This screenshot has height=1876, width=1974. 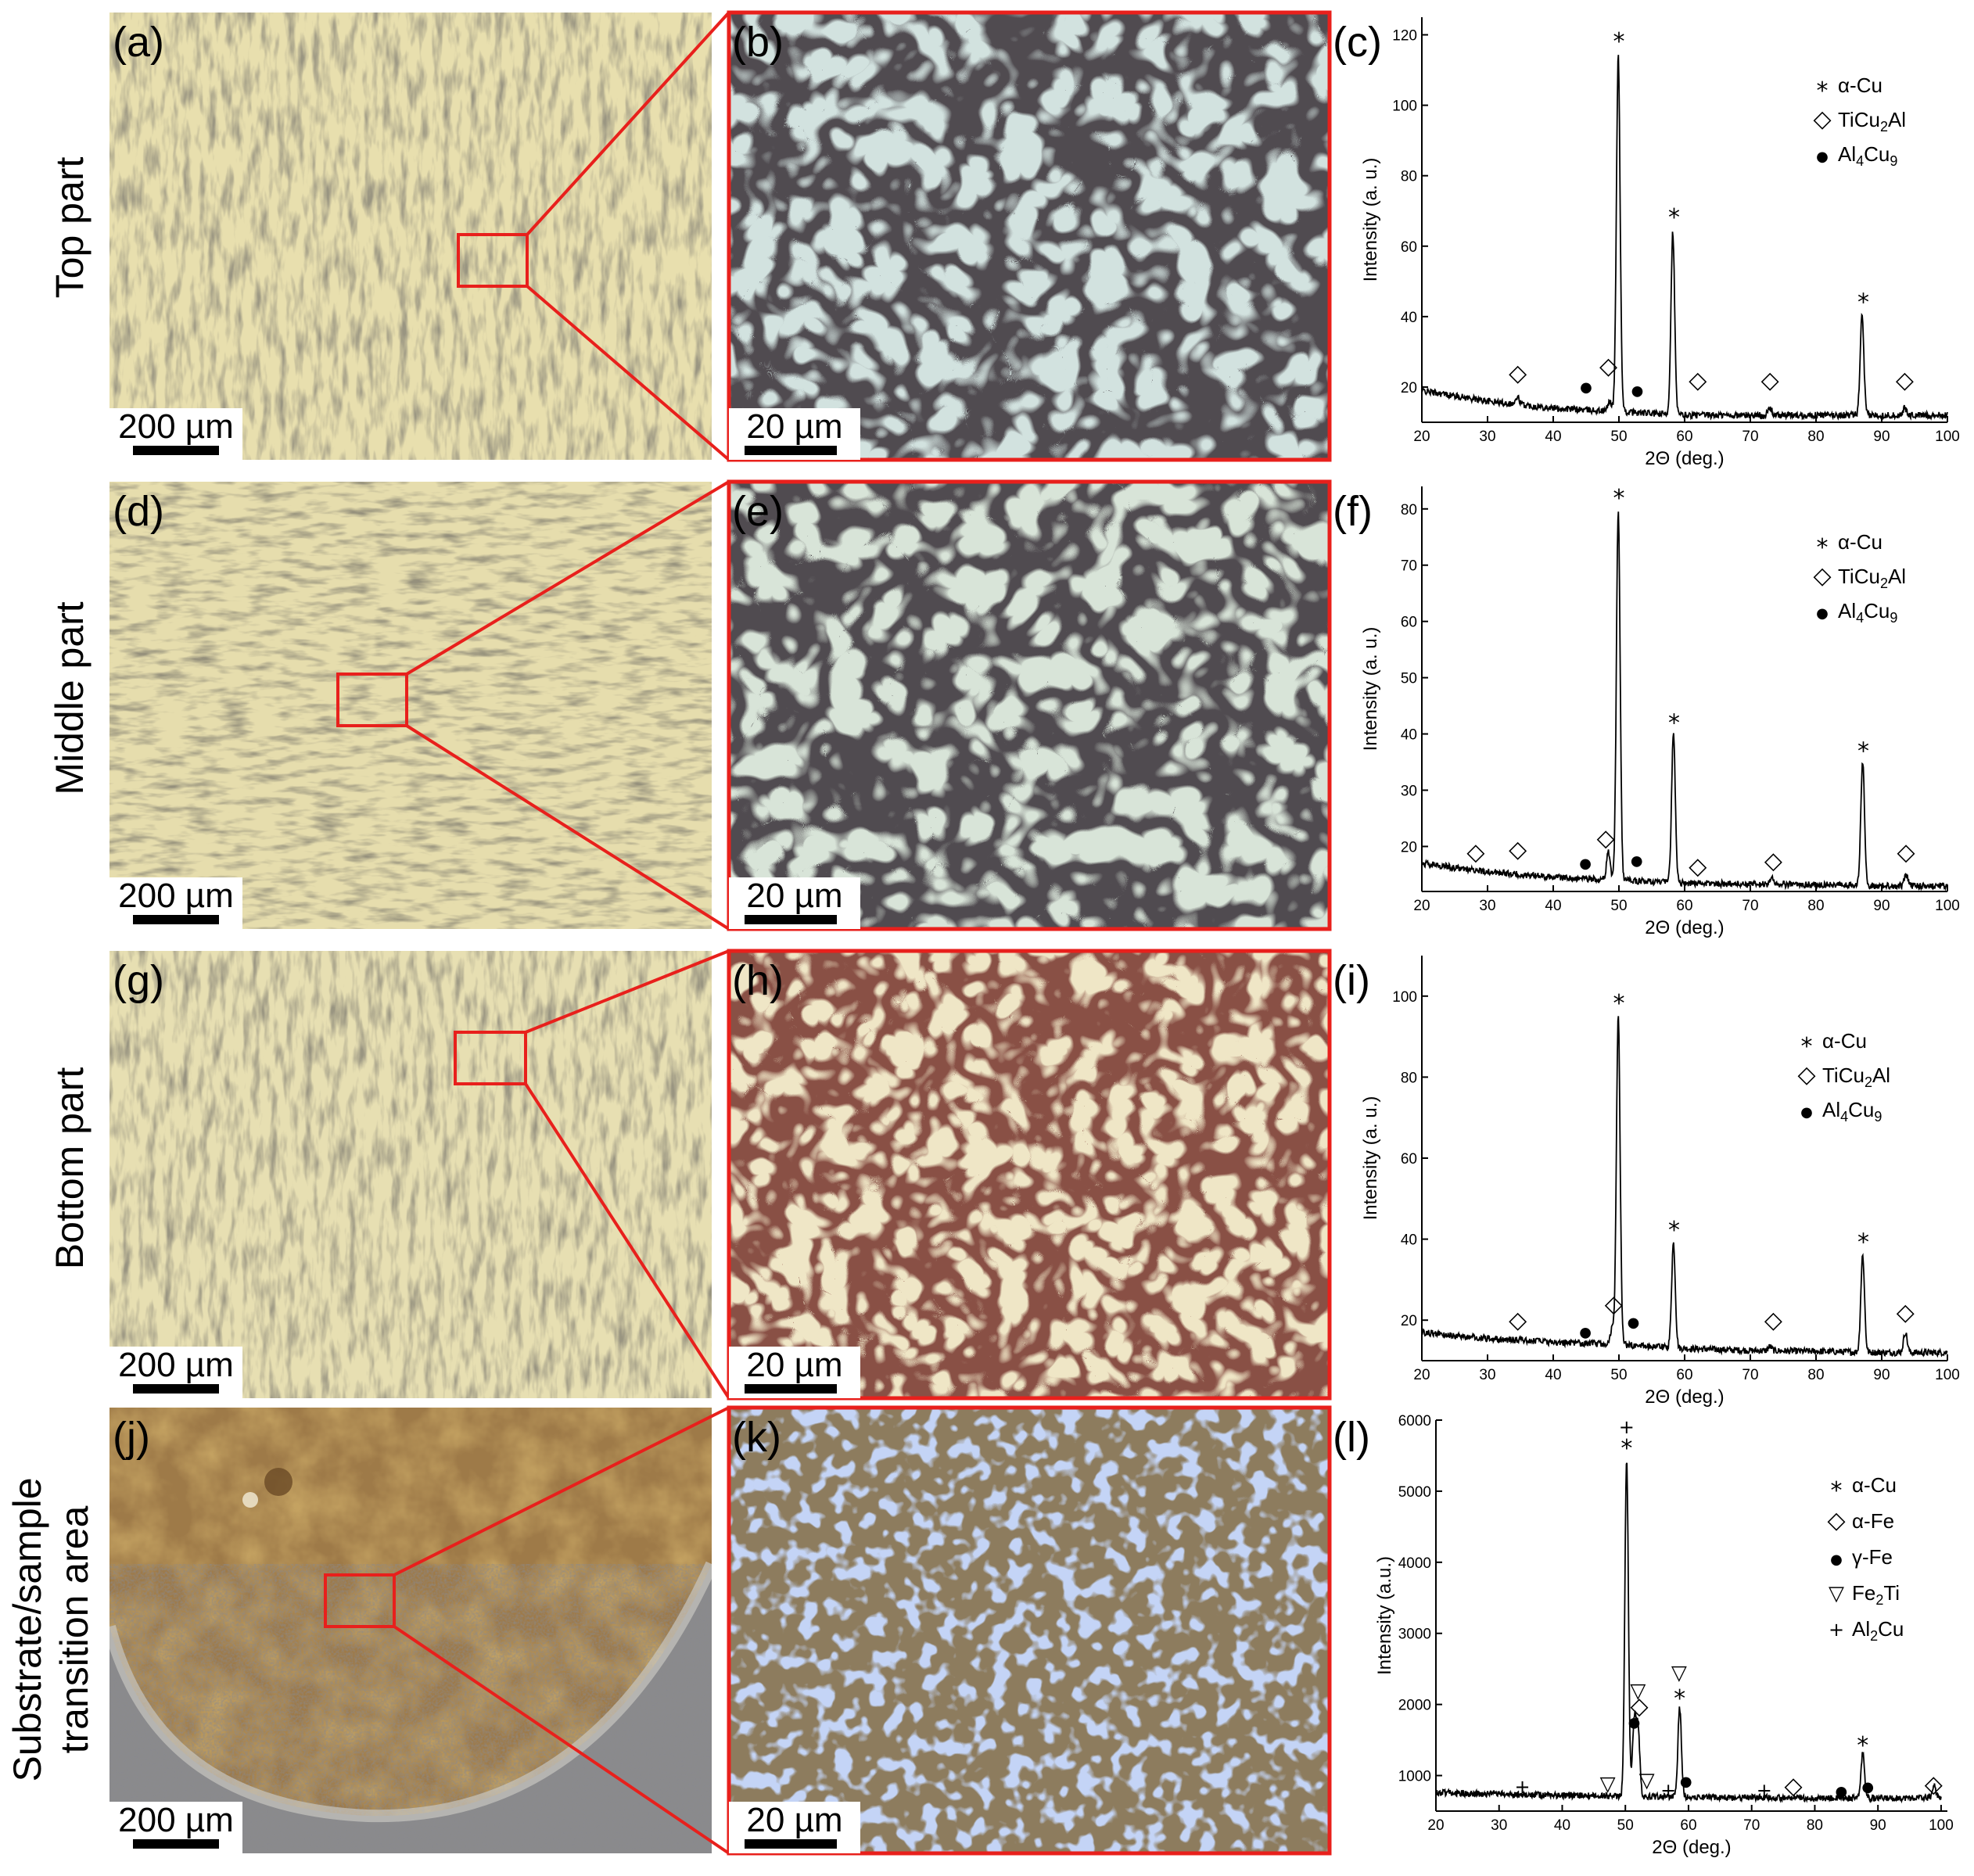 What do you see at coordinates (1384, 1615) in the screenshot?
I see `y-axis-label: Intensity (a.u.)` at bounding box center [1384, 1615].